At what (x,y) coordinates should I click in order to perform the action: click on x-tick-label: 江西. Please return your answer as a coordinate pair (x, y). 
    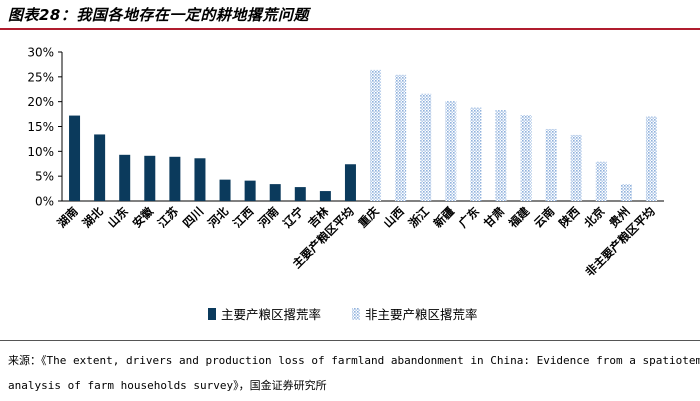
    Looking at the image, I should click on (243, 217).